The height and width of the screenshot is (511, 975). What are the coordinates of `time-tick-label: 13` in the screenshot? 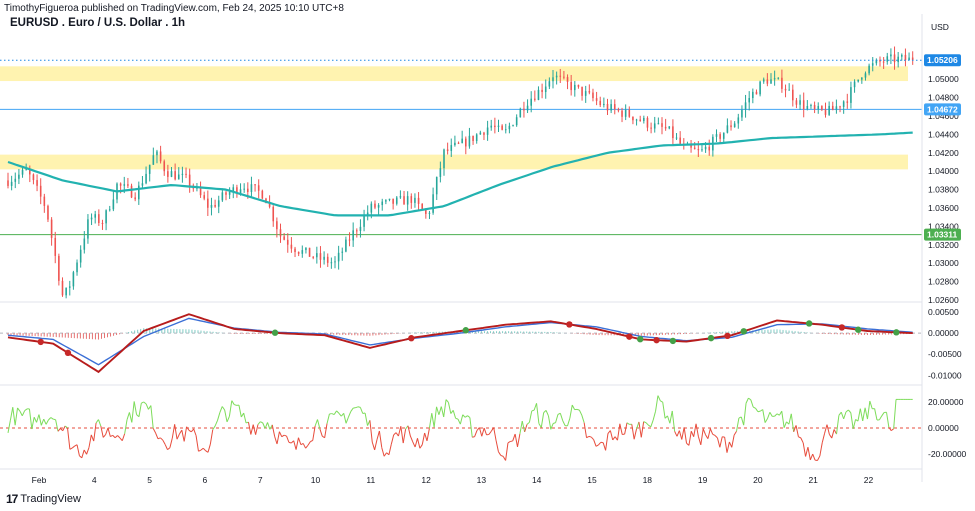 It's located at (482, 480).